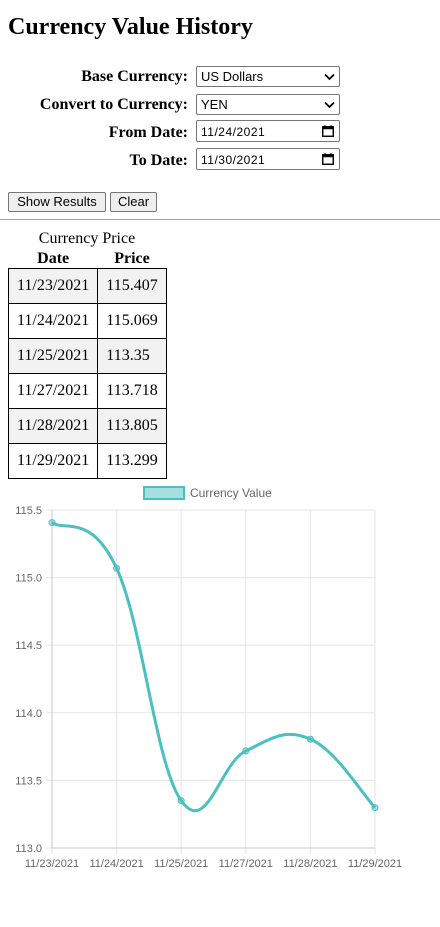  I want to click on y-tick-label: 113.0, so click(28, 849).